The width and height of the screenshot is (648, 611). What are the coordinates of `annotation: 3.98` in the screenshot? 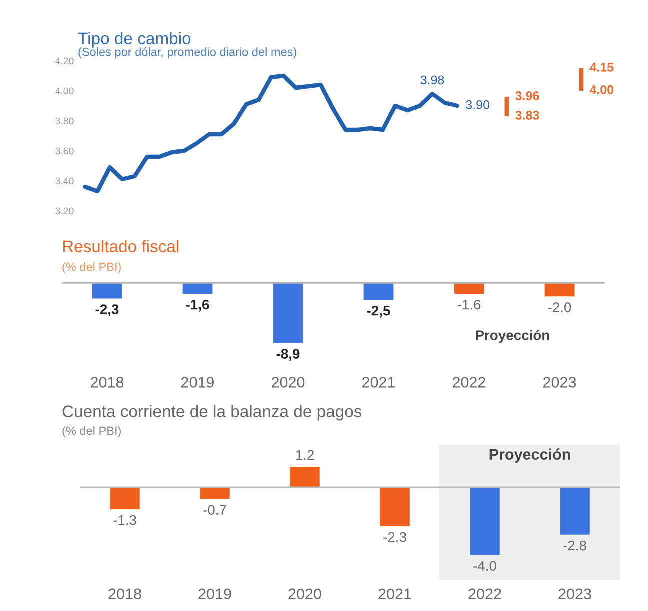 It's located at (432, 80).